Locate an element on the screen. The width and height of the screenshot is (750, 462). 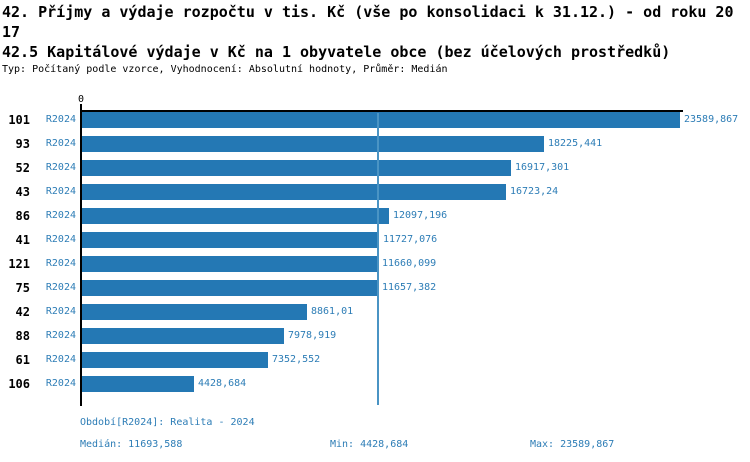
min-stat: Min: 4428,684 is located at coordinates (369, 444).